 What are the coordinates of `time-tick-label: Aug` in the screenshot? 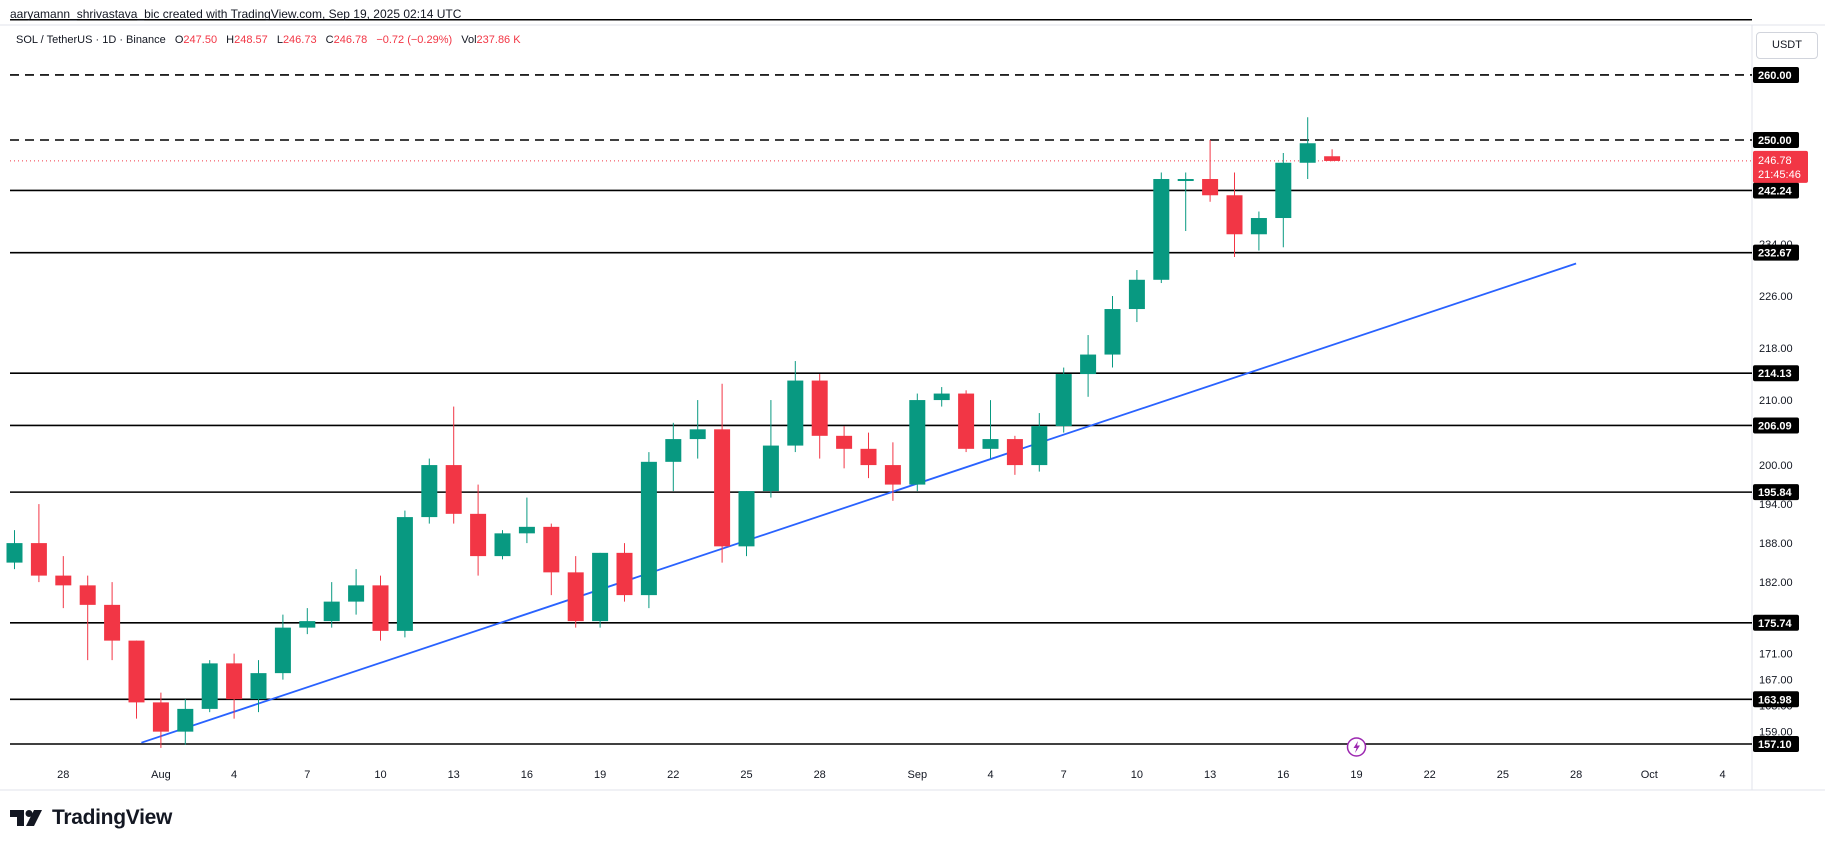 It's located at (161, 775).